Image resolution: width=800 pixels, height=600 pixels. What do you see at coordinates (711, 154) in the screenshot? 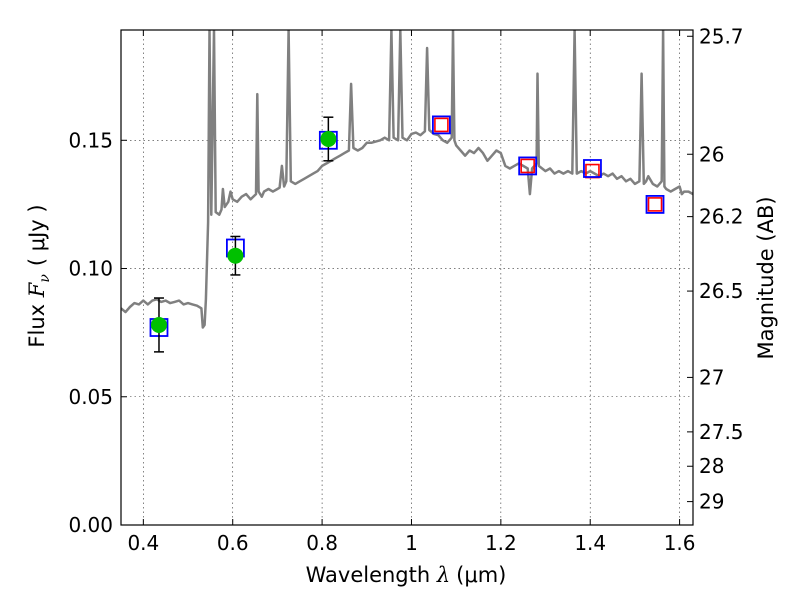
I see `magnitude-tick-label: 26` at bounding box center [711, 154].